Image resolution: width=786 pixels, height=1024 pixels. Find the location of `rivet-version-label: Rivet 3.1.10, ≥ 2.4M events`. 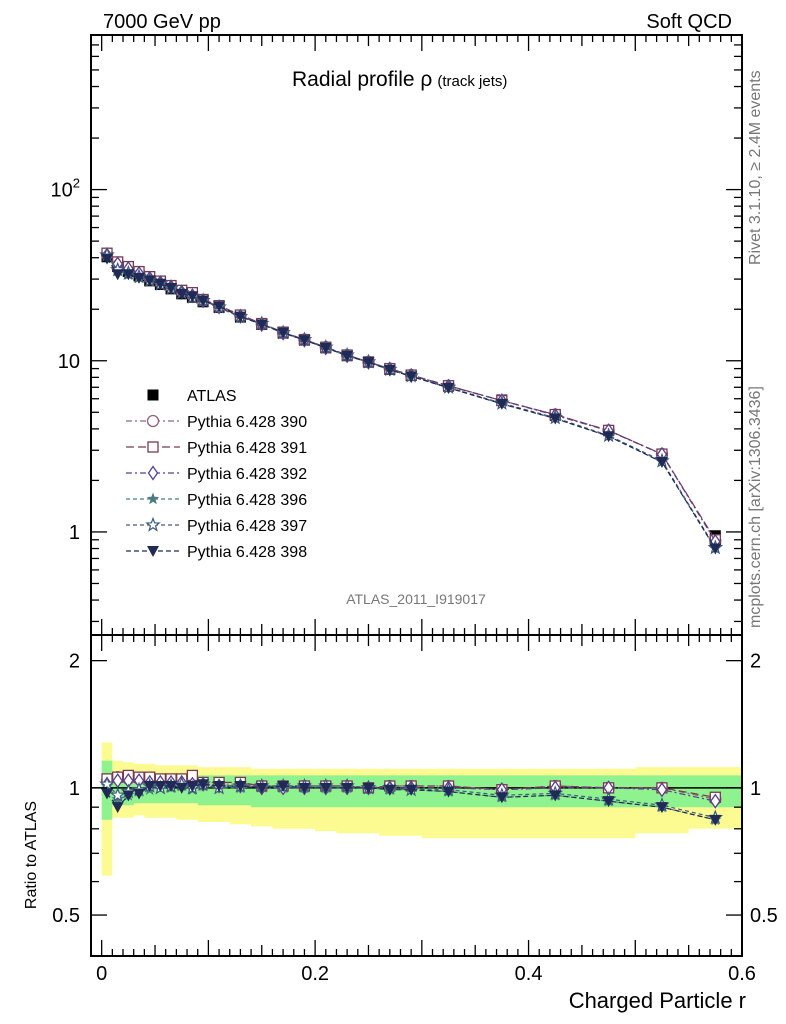

rivet-version-label: Rivet 3.1.10, ≥ 2.4M events is located at coordinates (755, 167).